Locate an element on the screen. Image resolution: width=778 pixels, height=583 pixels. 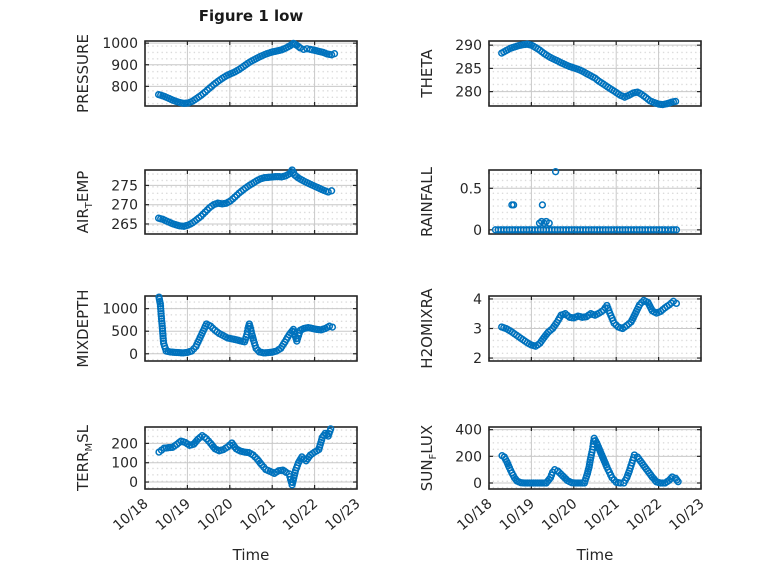
y-tick-label: 2 is located at coordinates (477, 359).